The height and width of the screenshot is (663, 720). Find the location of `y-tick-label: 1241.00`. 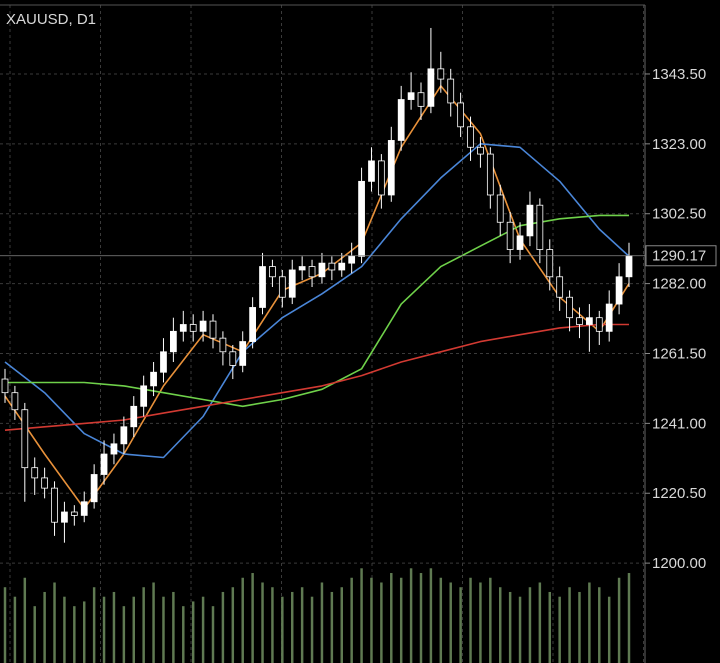

y-tick-label: 1241.00 is located at coordinates (679, 423).